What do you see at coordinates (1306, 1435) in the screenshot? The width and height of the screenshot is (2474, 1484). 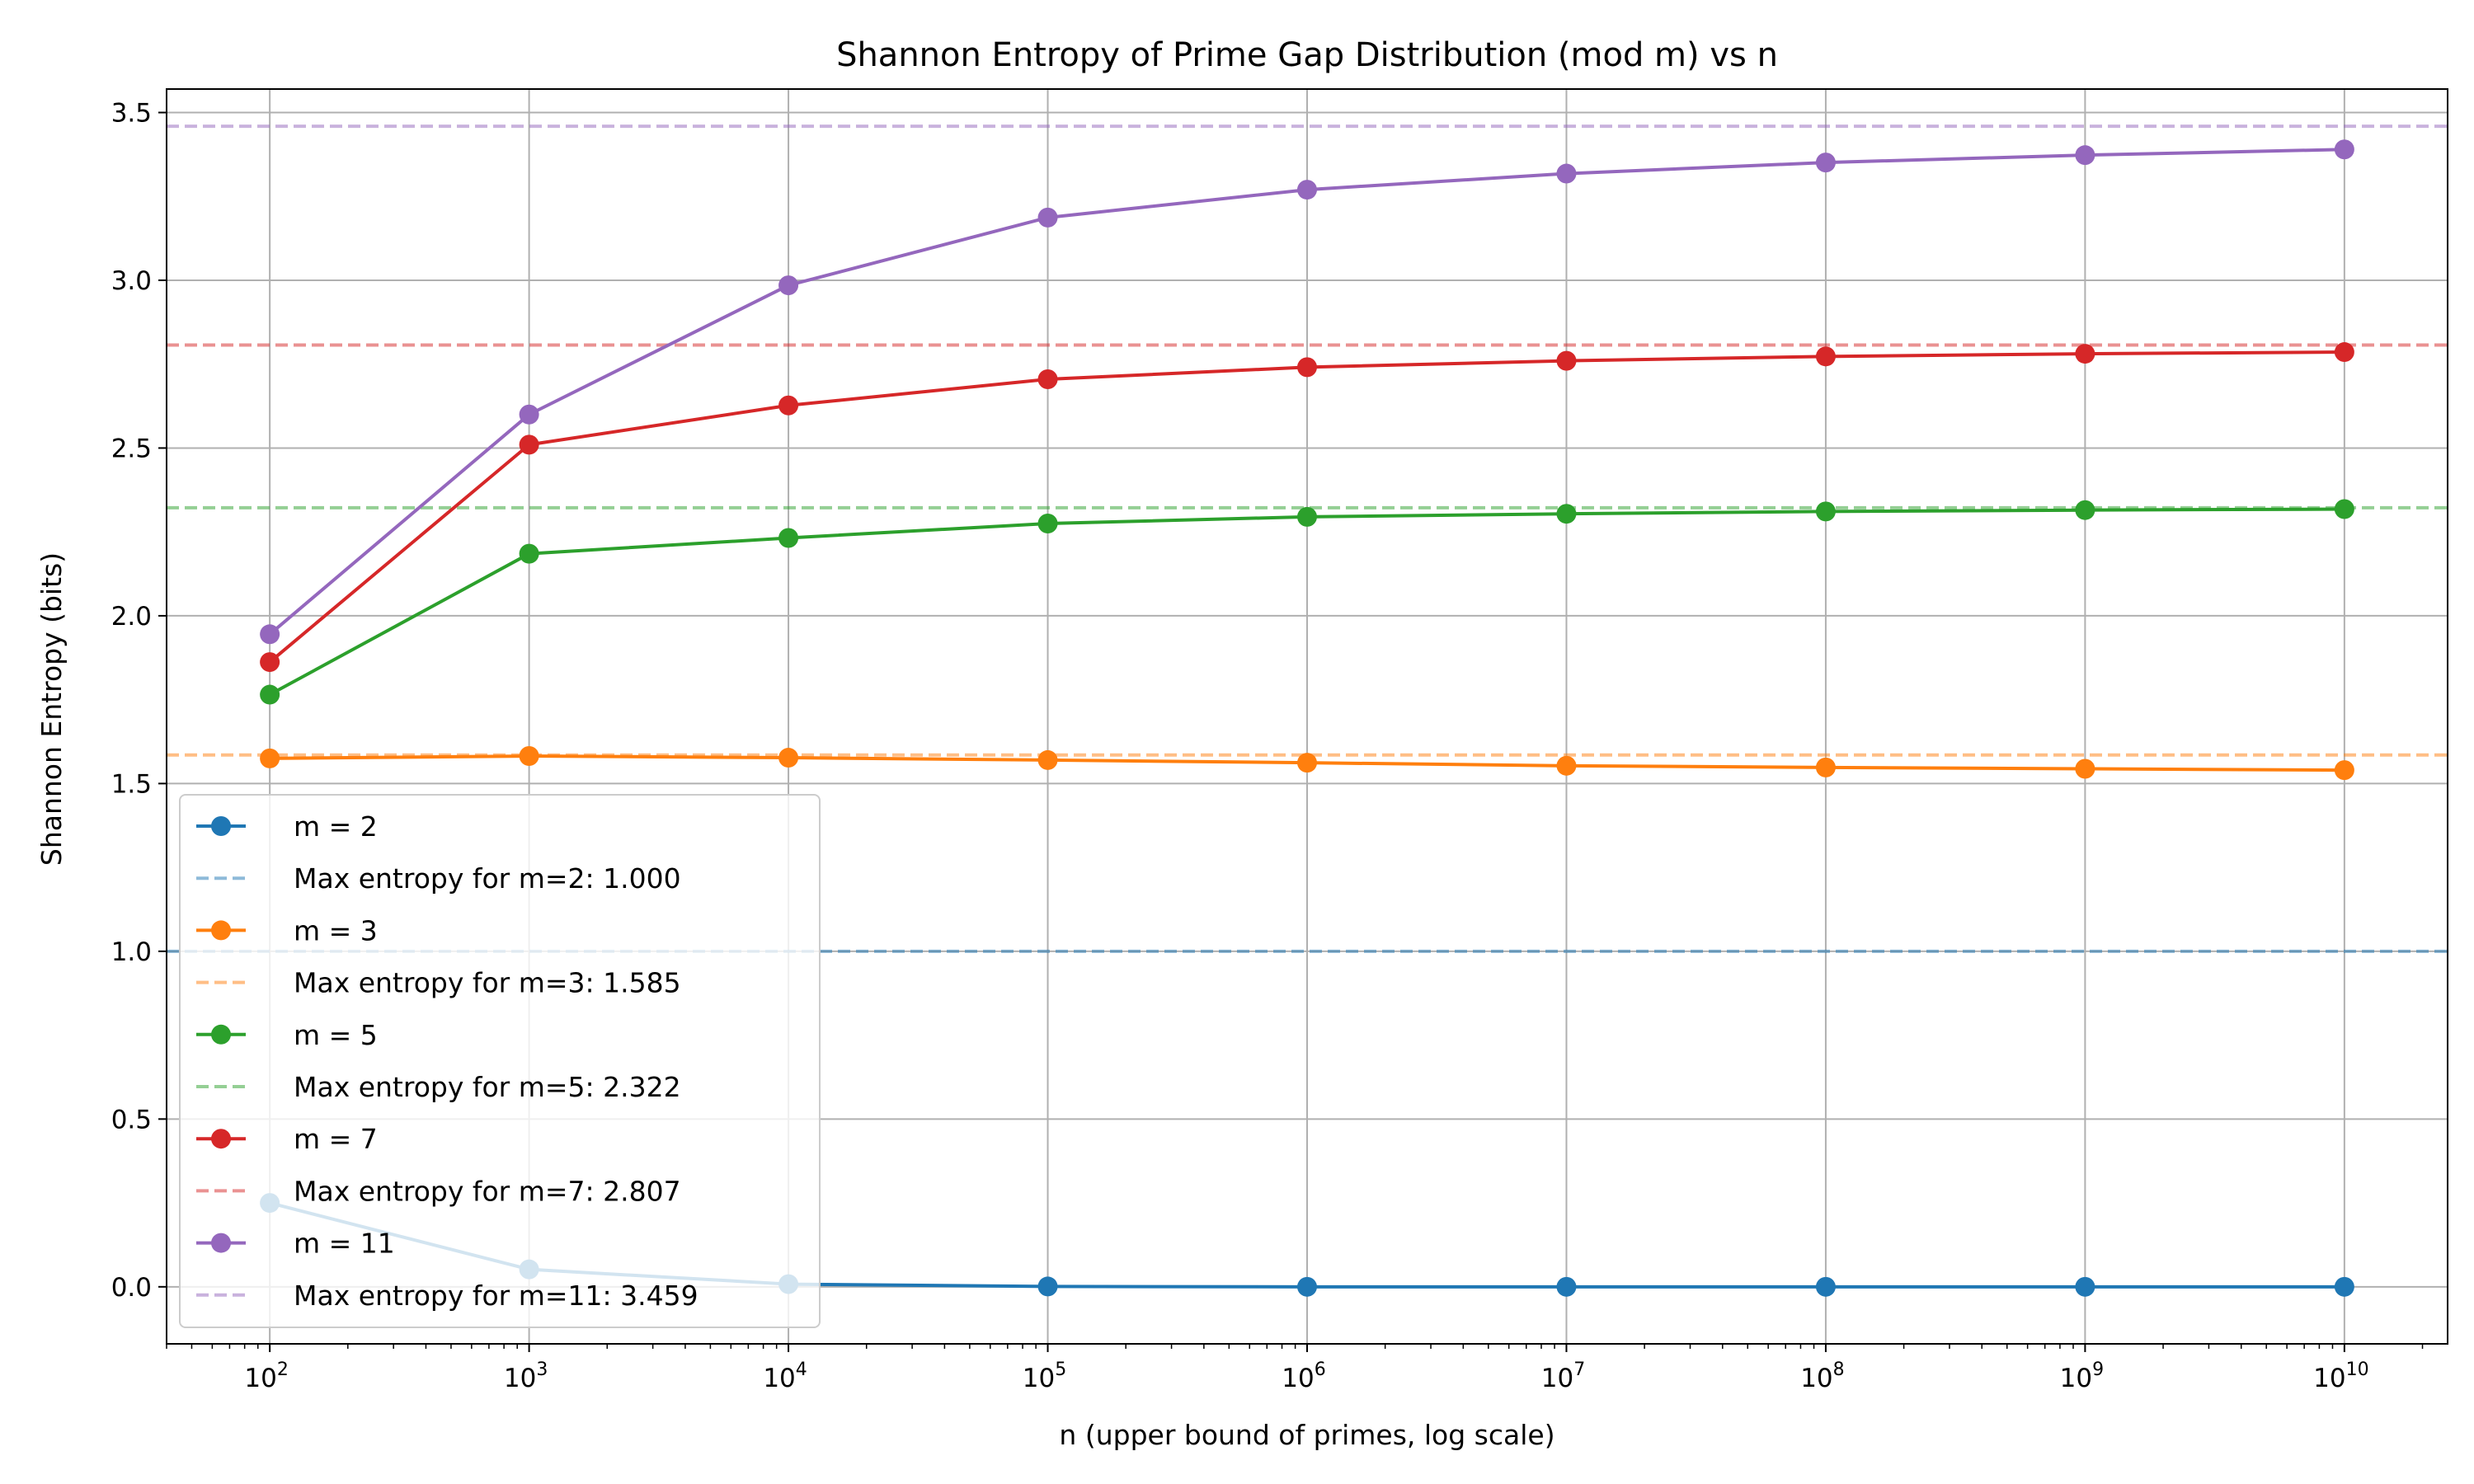 I see `x-axis-label: n (upper bound of primes, log scale)` at bounding box center [1306, 1435].